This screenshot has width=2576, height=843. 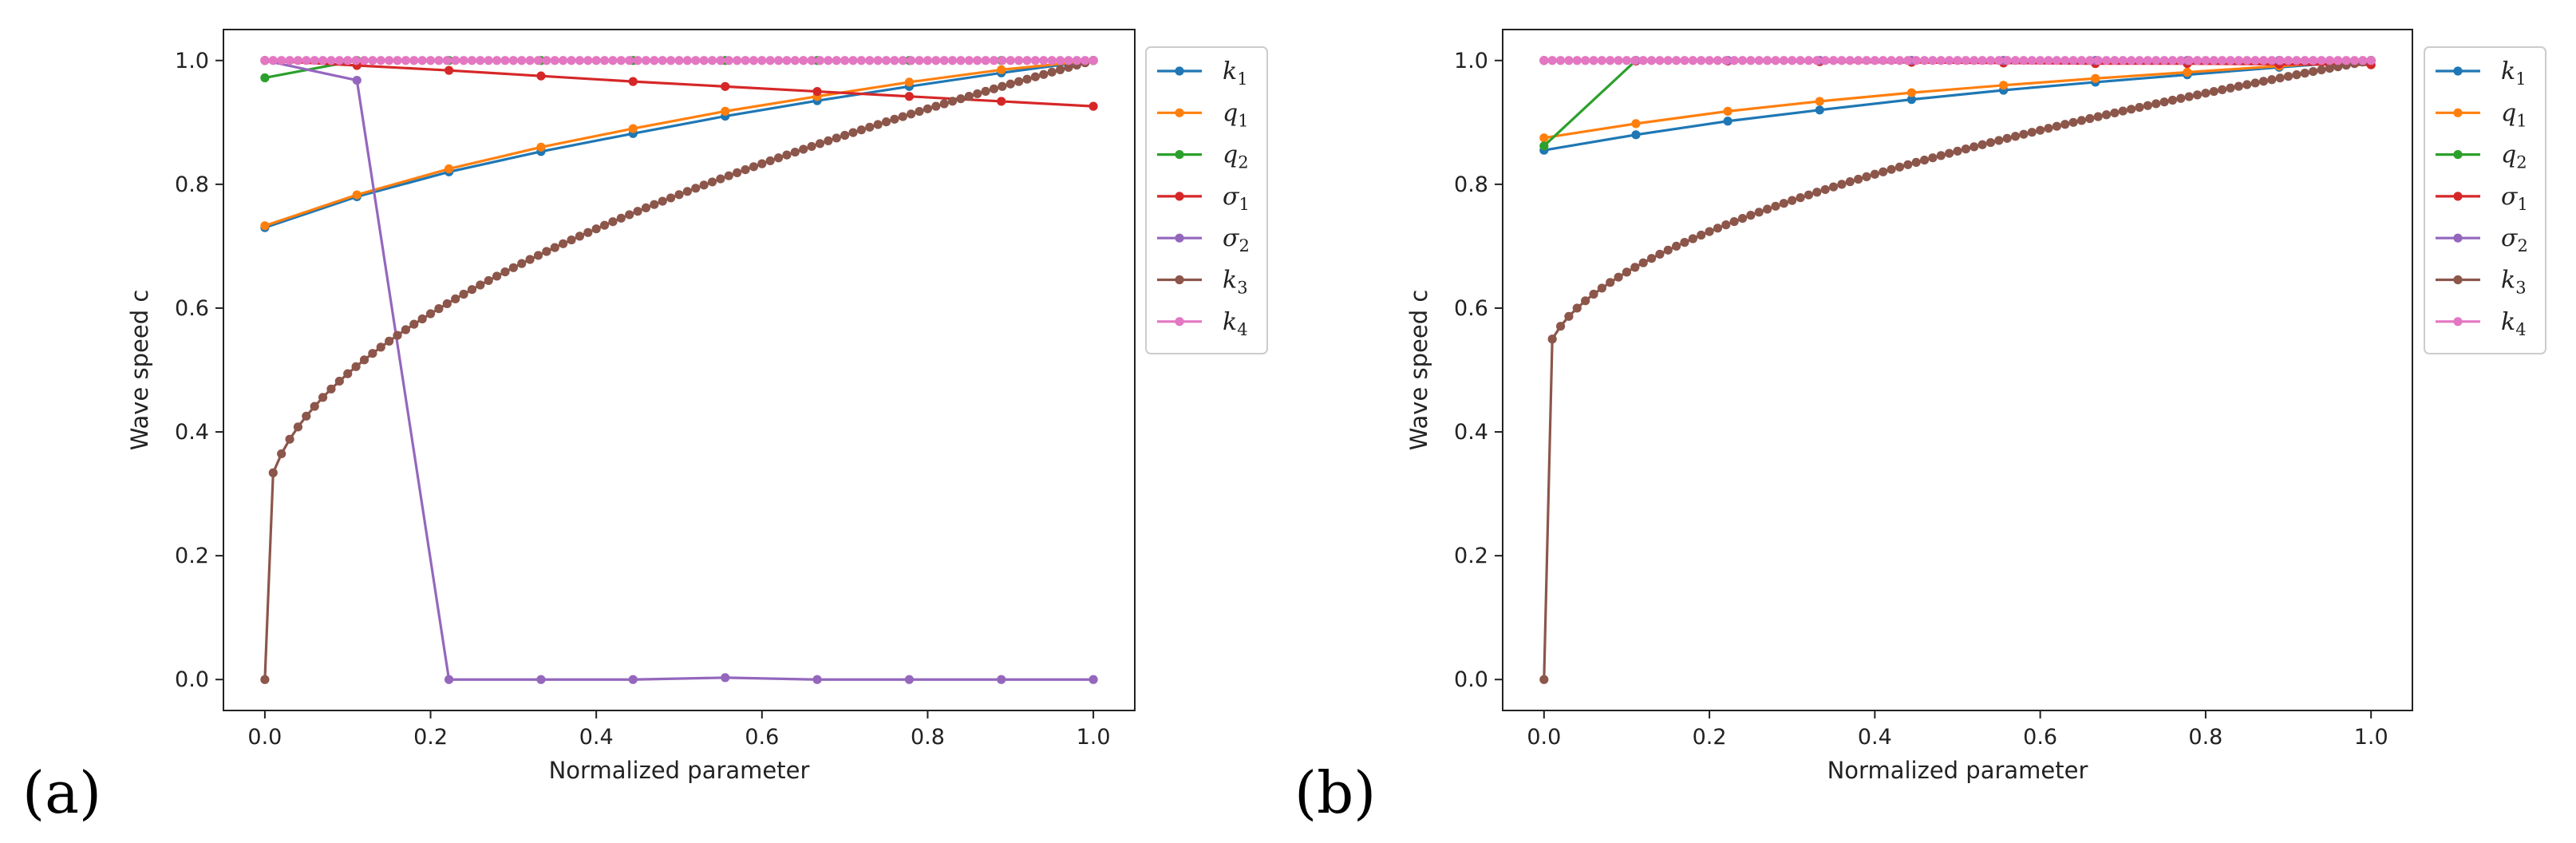 I want to click on legend-label-q1: q1, so click(x=1236, y=114).